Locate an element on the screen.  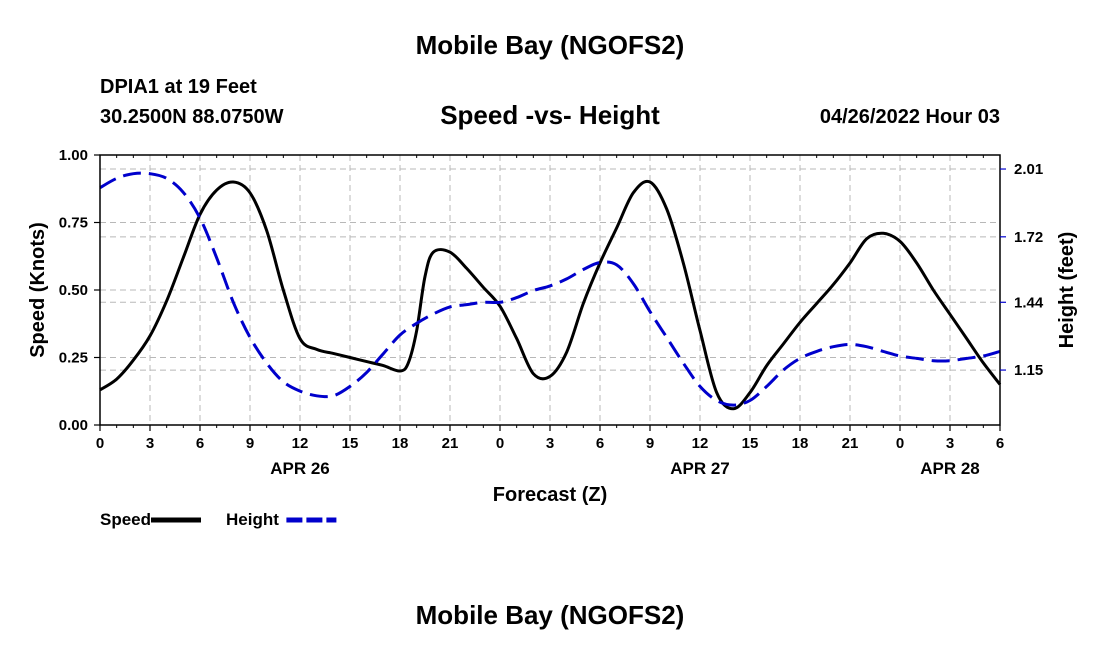
chart-subtitle: Speed -vs- Height is located at coordinates (550, 115).